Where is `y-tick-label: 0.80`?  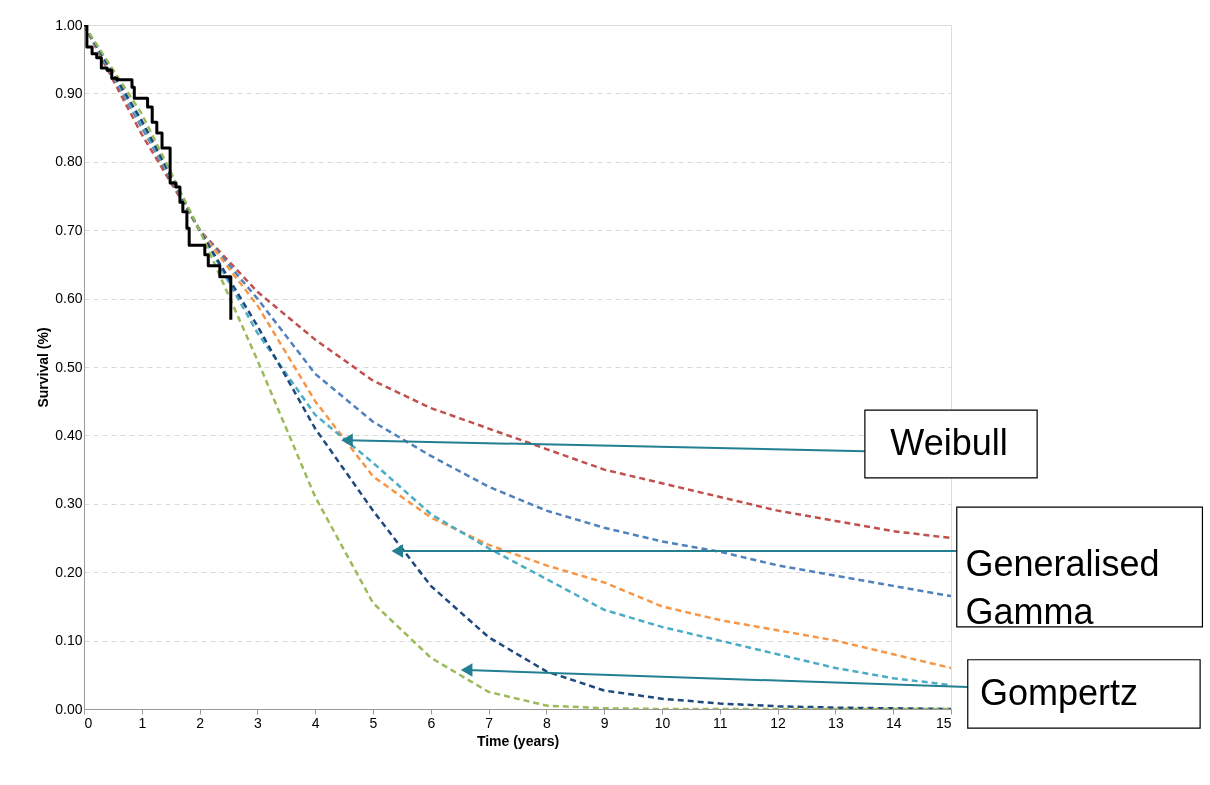 y-tick-label: 0.80 is located at coordinates (69, 161).